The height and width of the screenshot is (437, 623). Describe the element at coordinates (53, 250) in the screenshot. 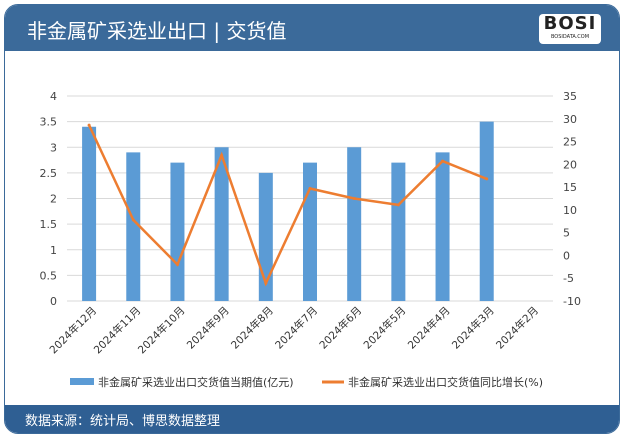

I see `left-tick-label: 1` at that location.